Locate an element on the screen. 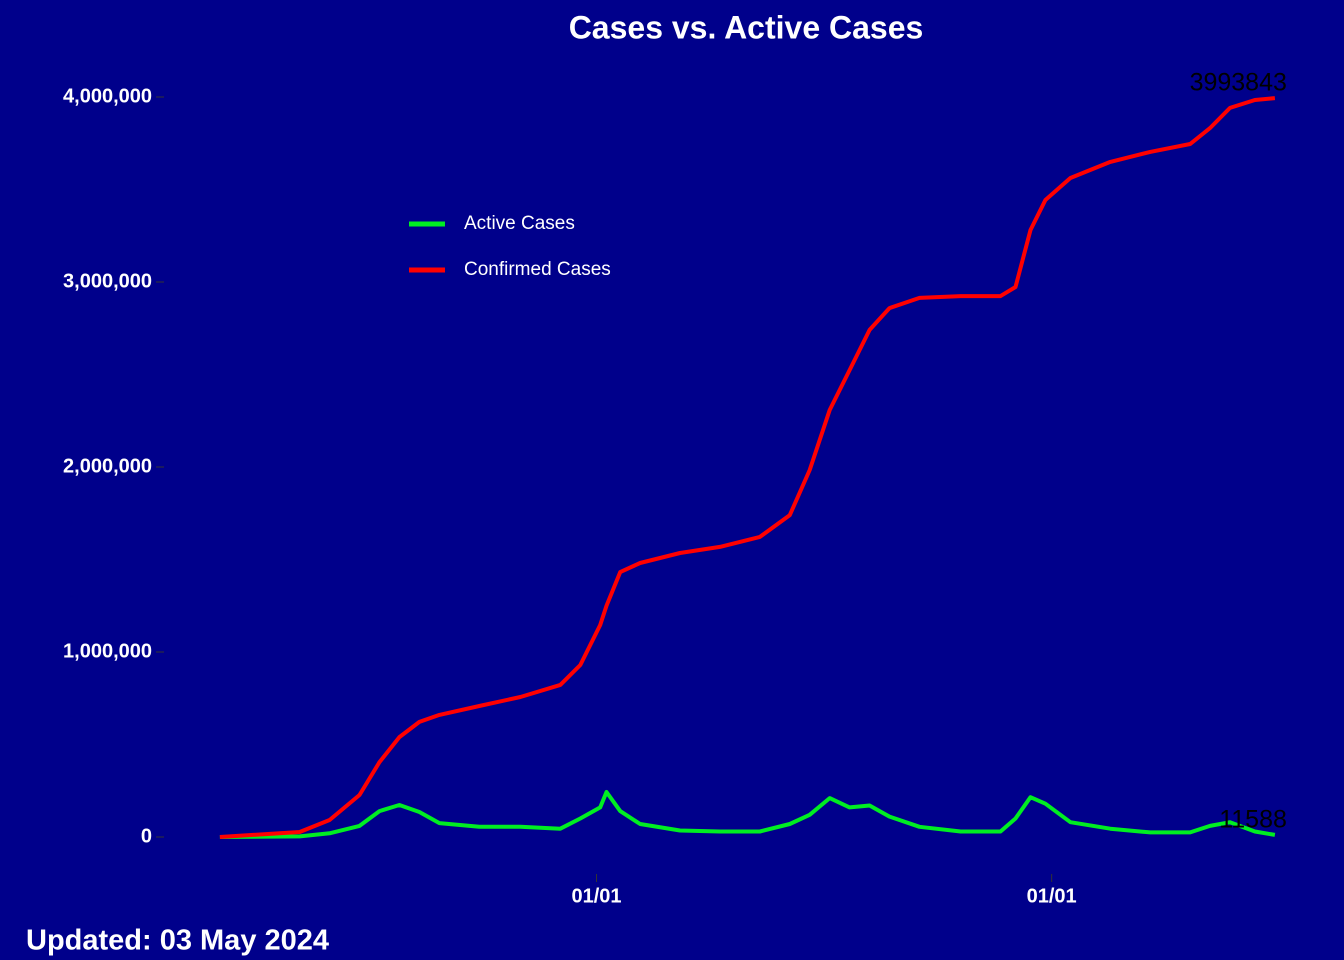  y-tick-label: 3,000,000 is located at coordinates (107, 281).